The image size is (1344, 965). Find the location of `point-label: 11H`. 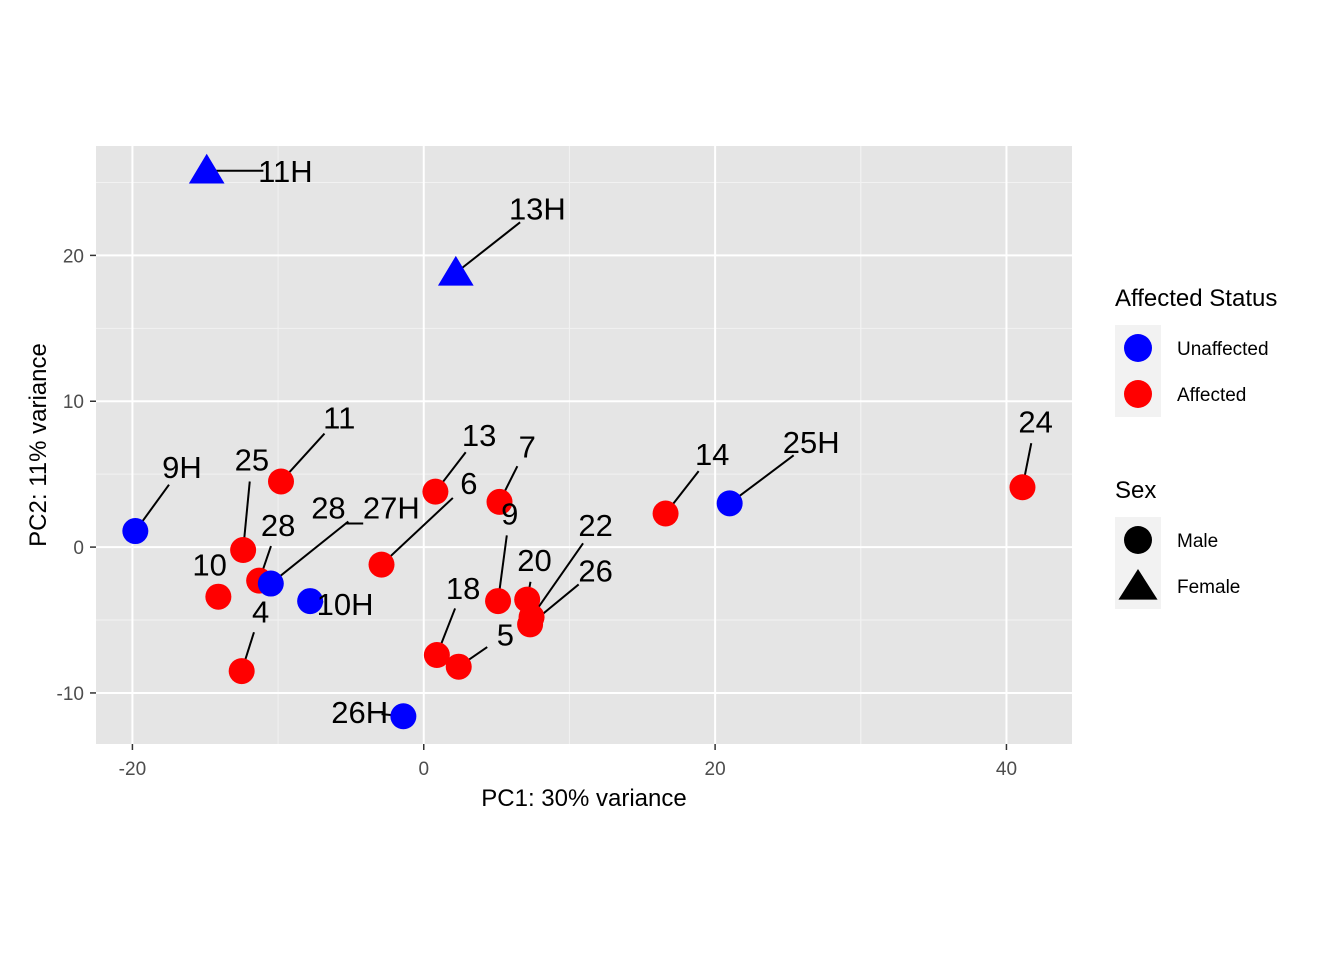

point-label: 11H is located at coordinates (285, 171).